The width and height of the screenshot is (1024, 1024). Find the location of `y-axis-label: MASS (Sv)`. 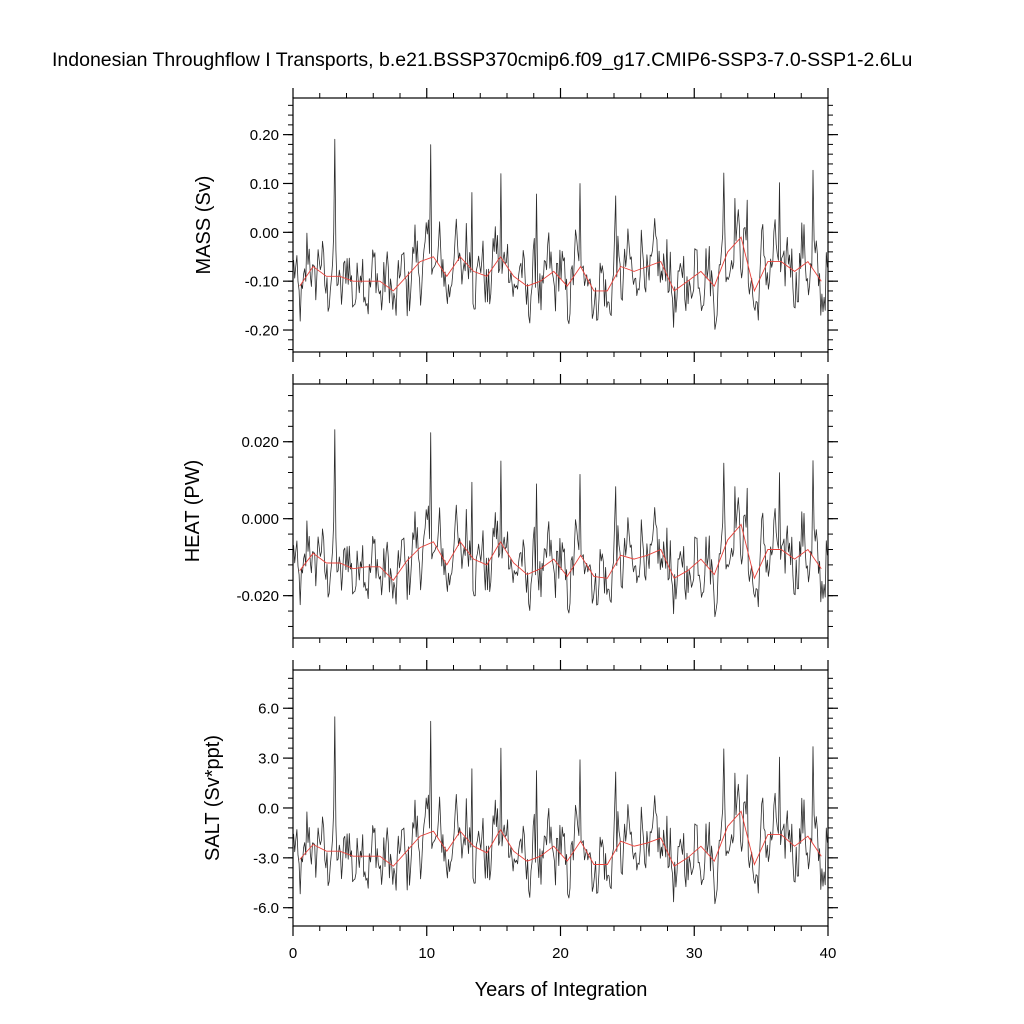

y-axis-label: MASS (Sv) is located at coordinates (204, 225).